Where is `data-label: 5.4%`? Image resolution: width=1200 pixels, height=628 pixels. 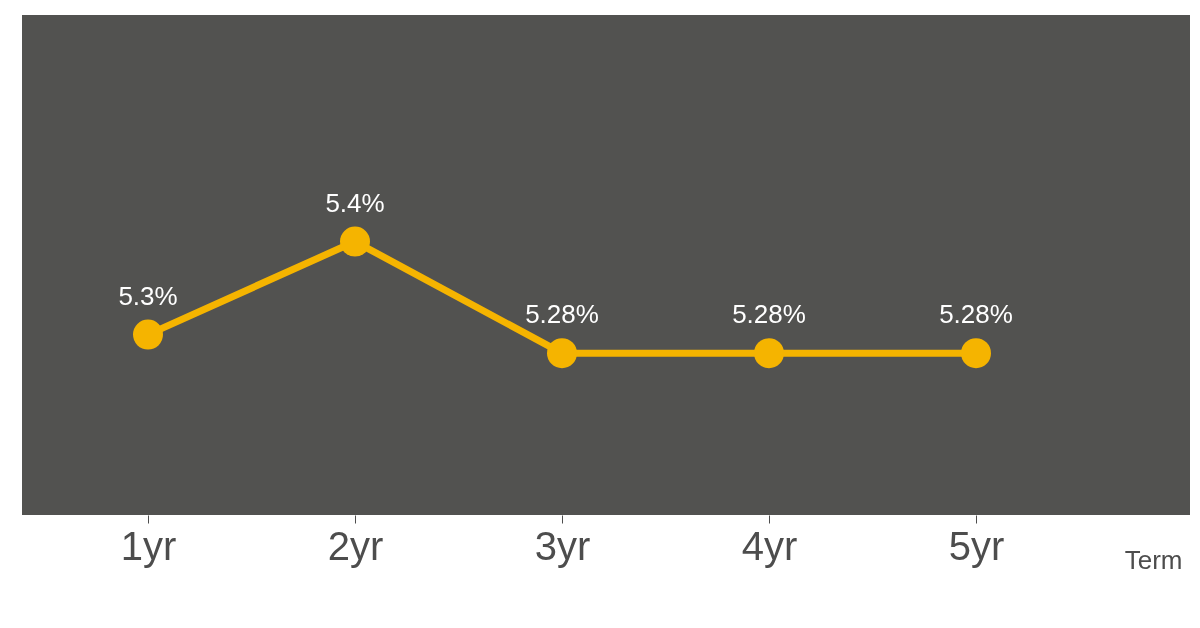 data-label: 5.4% is located at coordinates (355, 202).